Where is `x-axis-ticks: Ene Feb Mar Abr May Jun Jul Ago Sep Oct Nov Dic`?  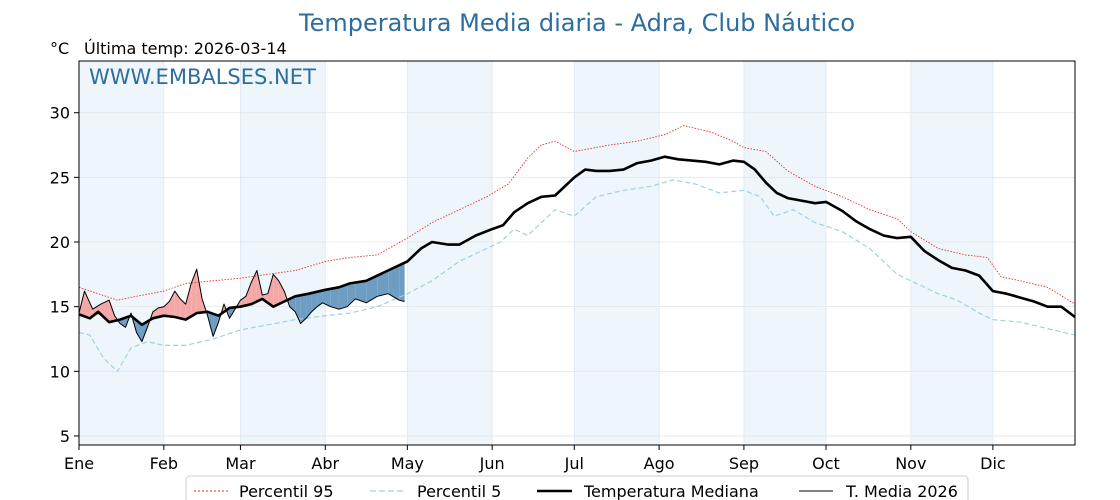 x-axis-ticks: Ene Feb Mar Abr May Jun Jul Ago Sep Oct Nov Dic is located at coordinates (535, 459).